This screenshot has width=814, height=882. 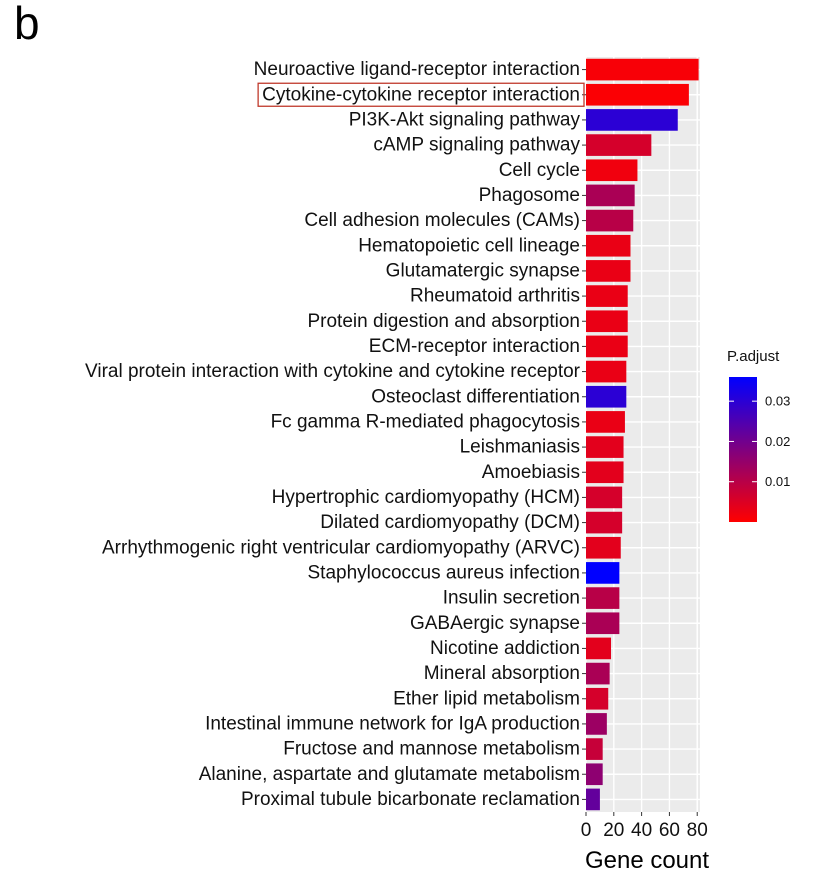 What do you see at coordinates (495, 623) in the screenshot?
I see `category-label: GABAergic synapse` at bounding box center [495, 623].